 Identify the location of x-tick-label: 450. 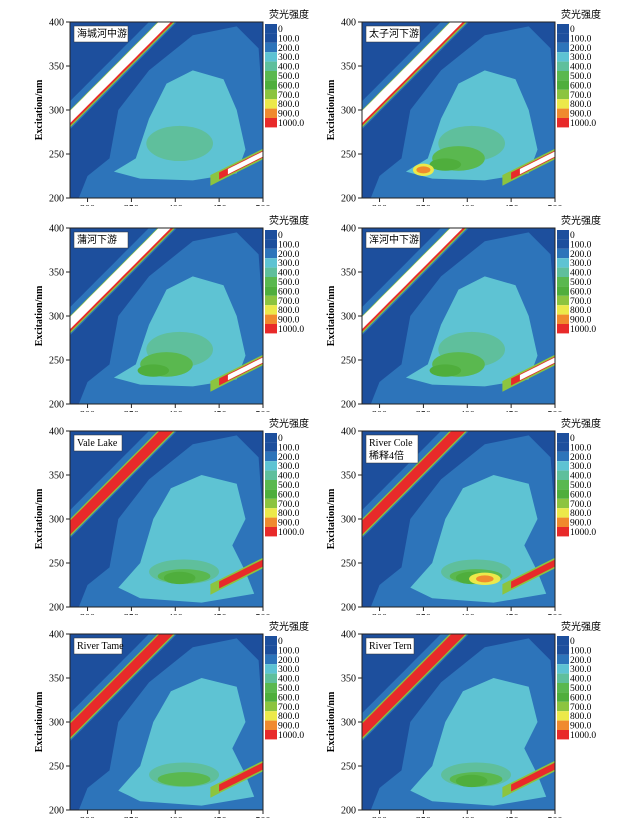
(511, 817).